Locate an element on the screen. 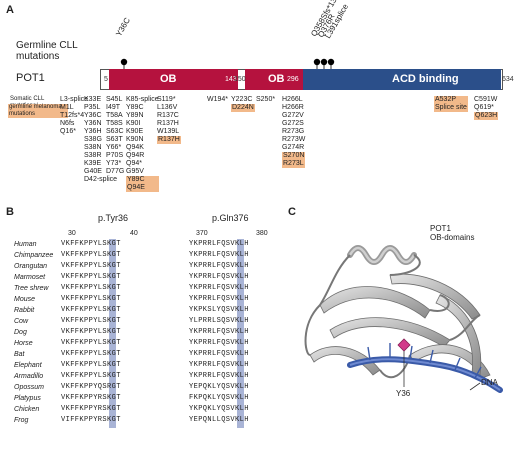 This screenshot has height=455, width=520. mut-col-7: Y223C D224N is located at coordinates (243, 104).